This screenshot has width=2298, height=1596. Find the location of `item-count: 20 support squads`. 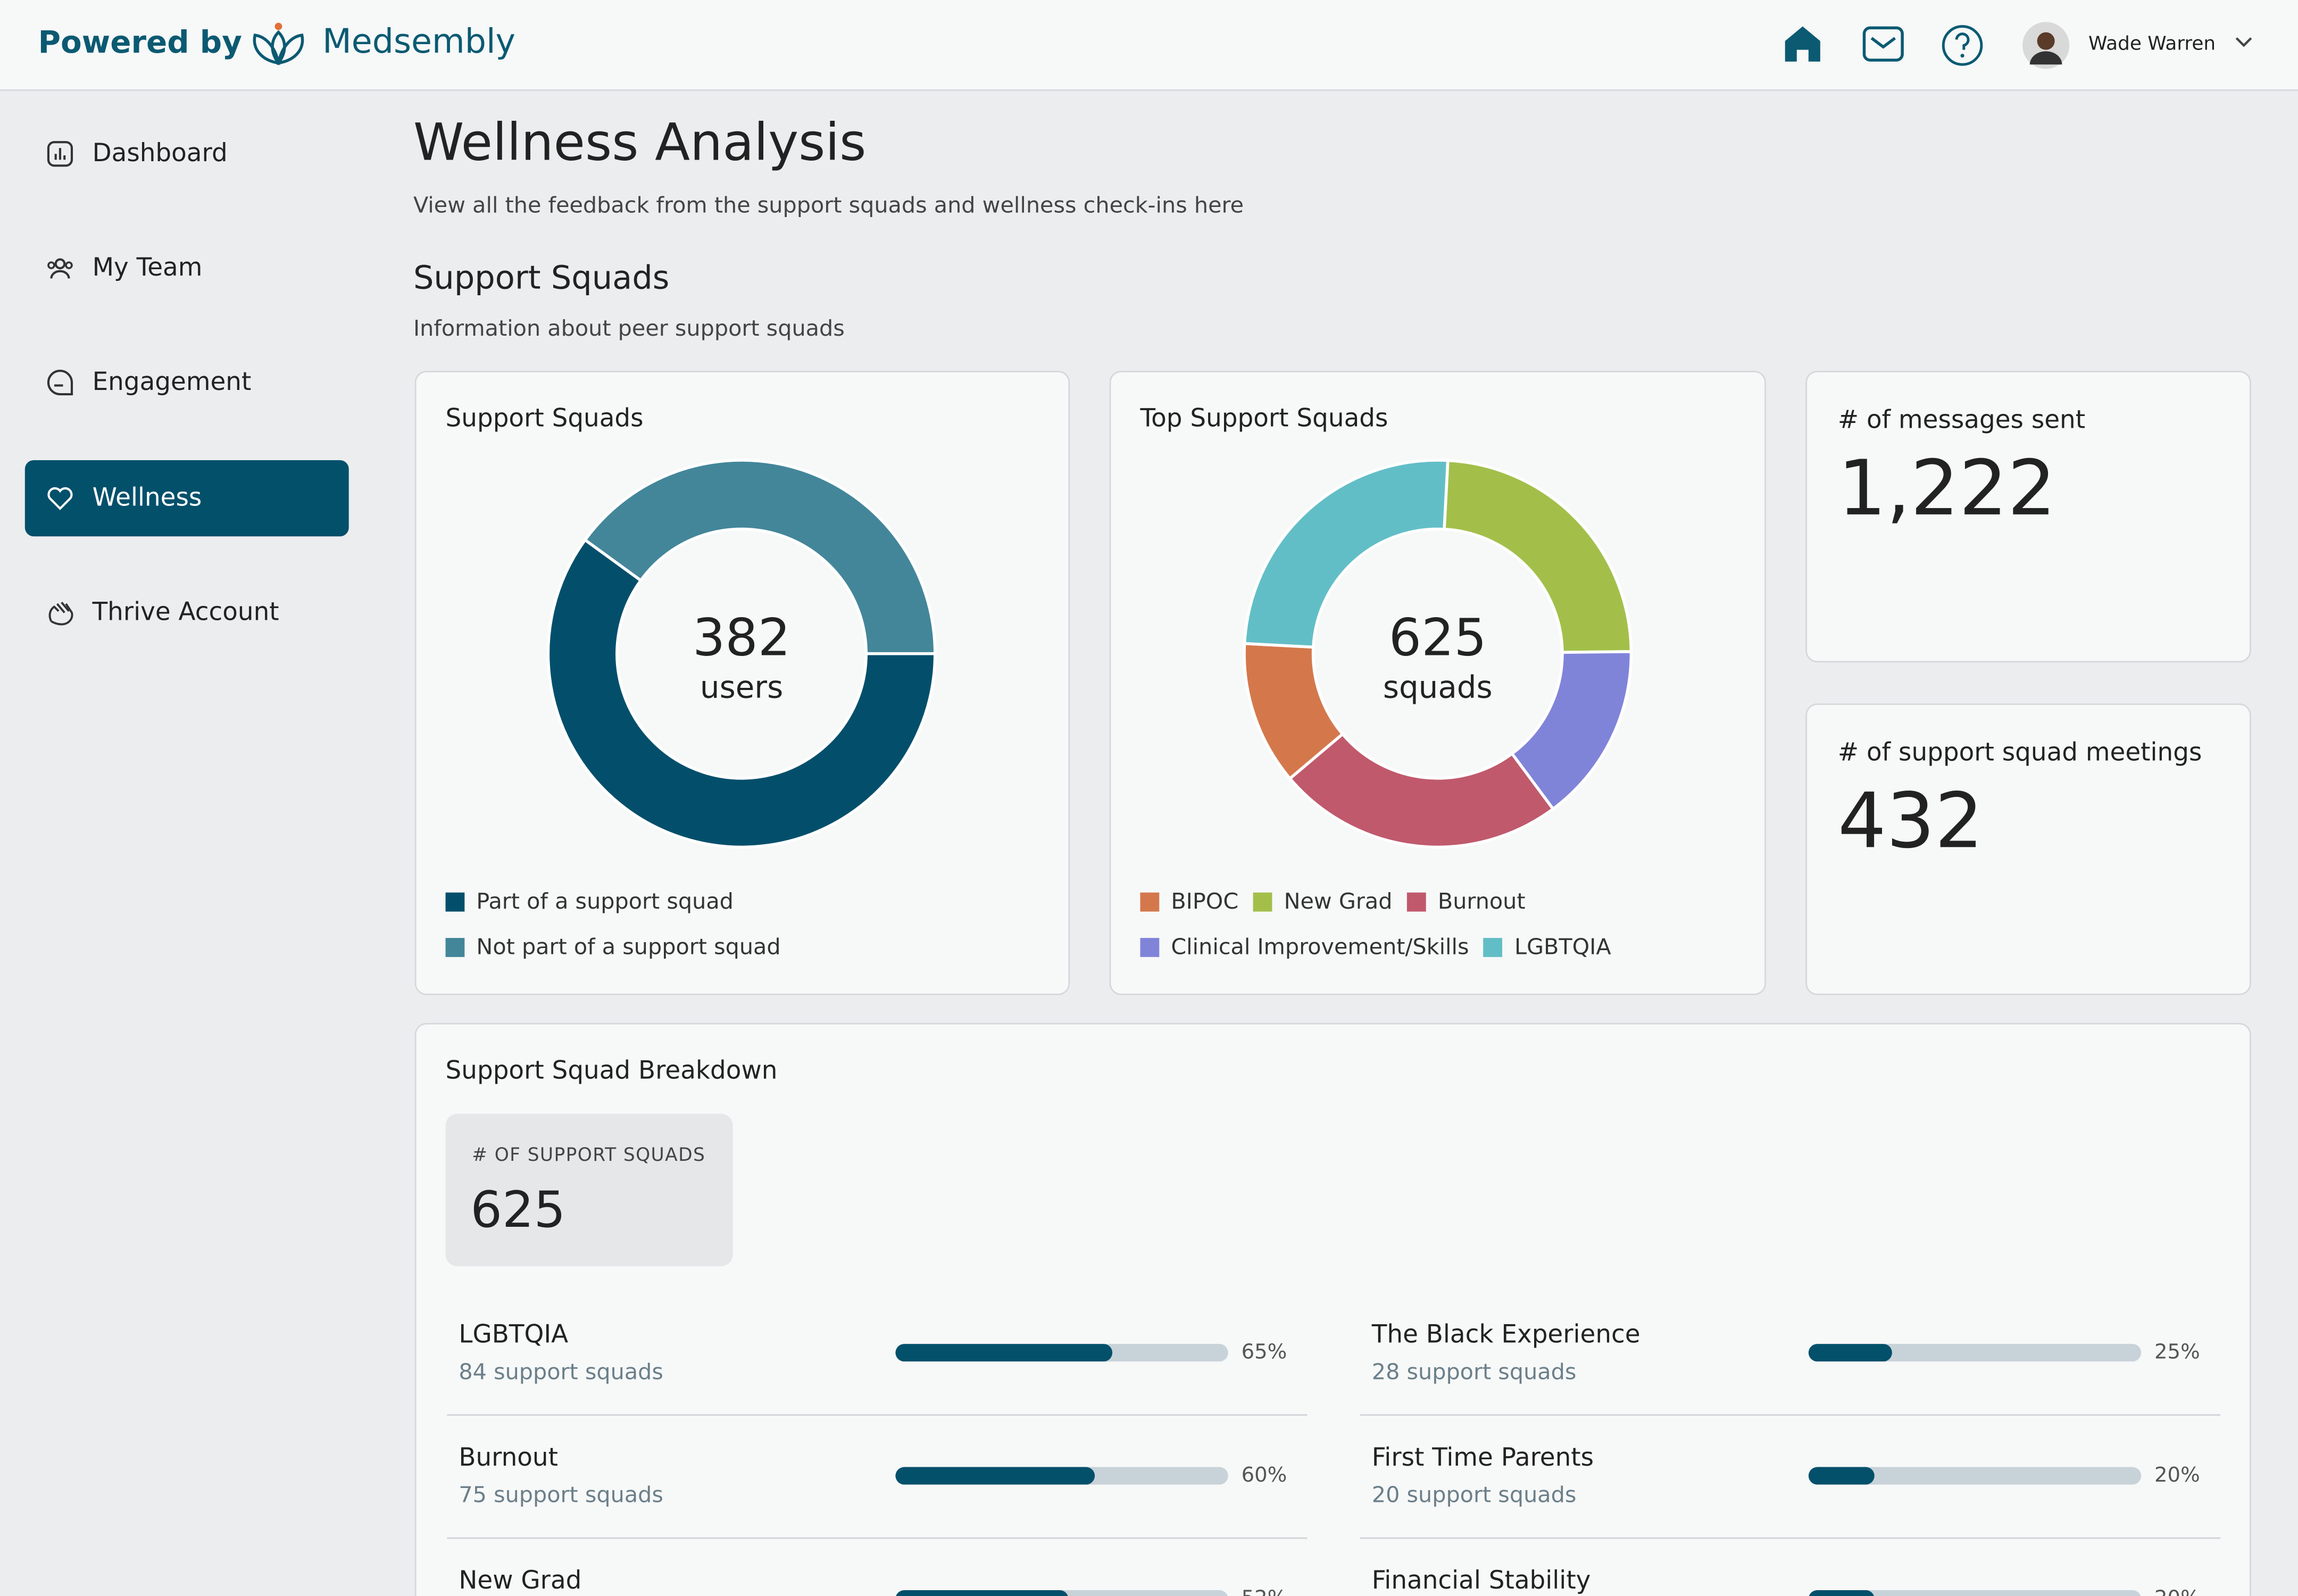

item-count: 20 support squads is located at coordinates (1474, 1495).